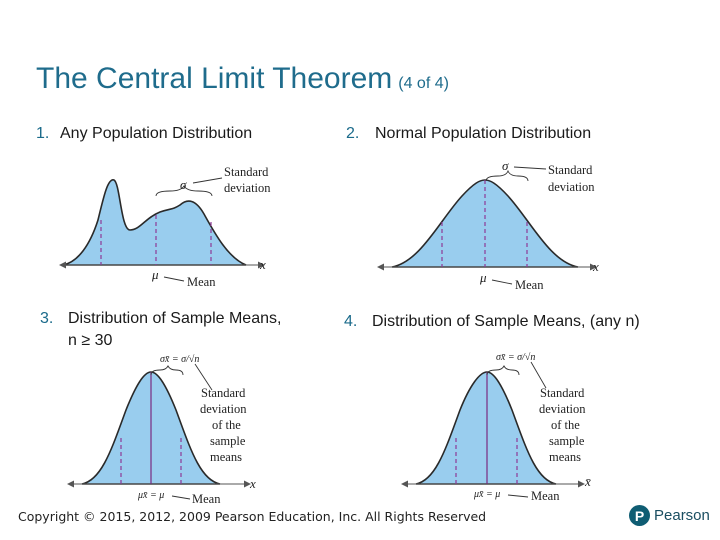 The image size is (720, 540). Describe the element at coordinates (42, 133) in the screenshot. I see `panel-1-number: 1.` at that location.